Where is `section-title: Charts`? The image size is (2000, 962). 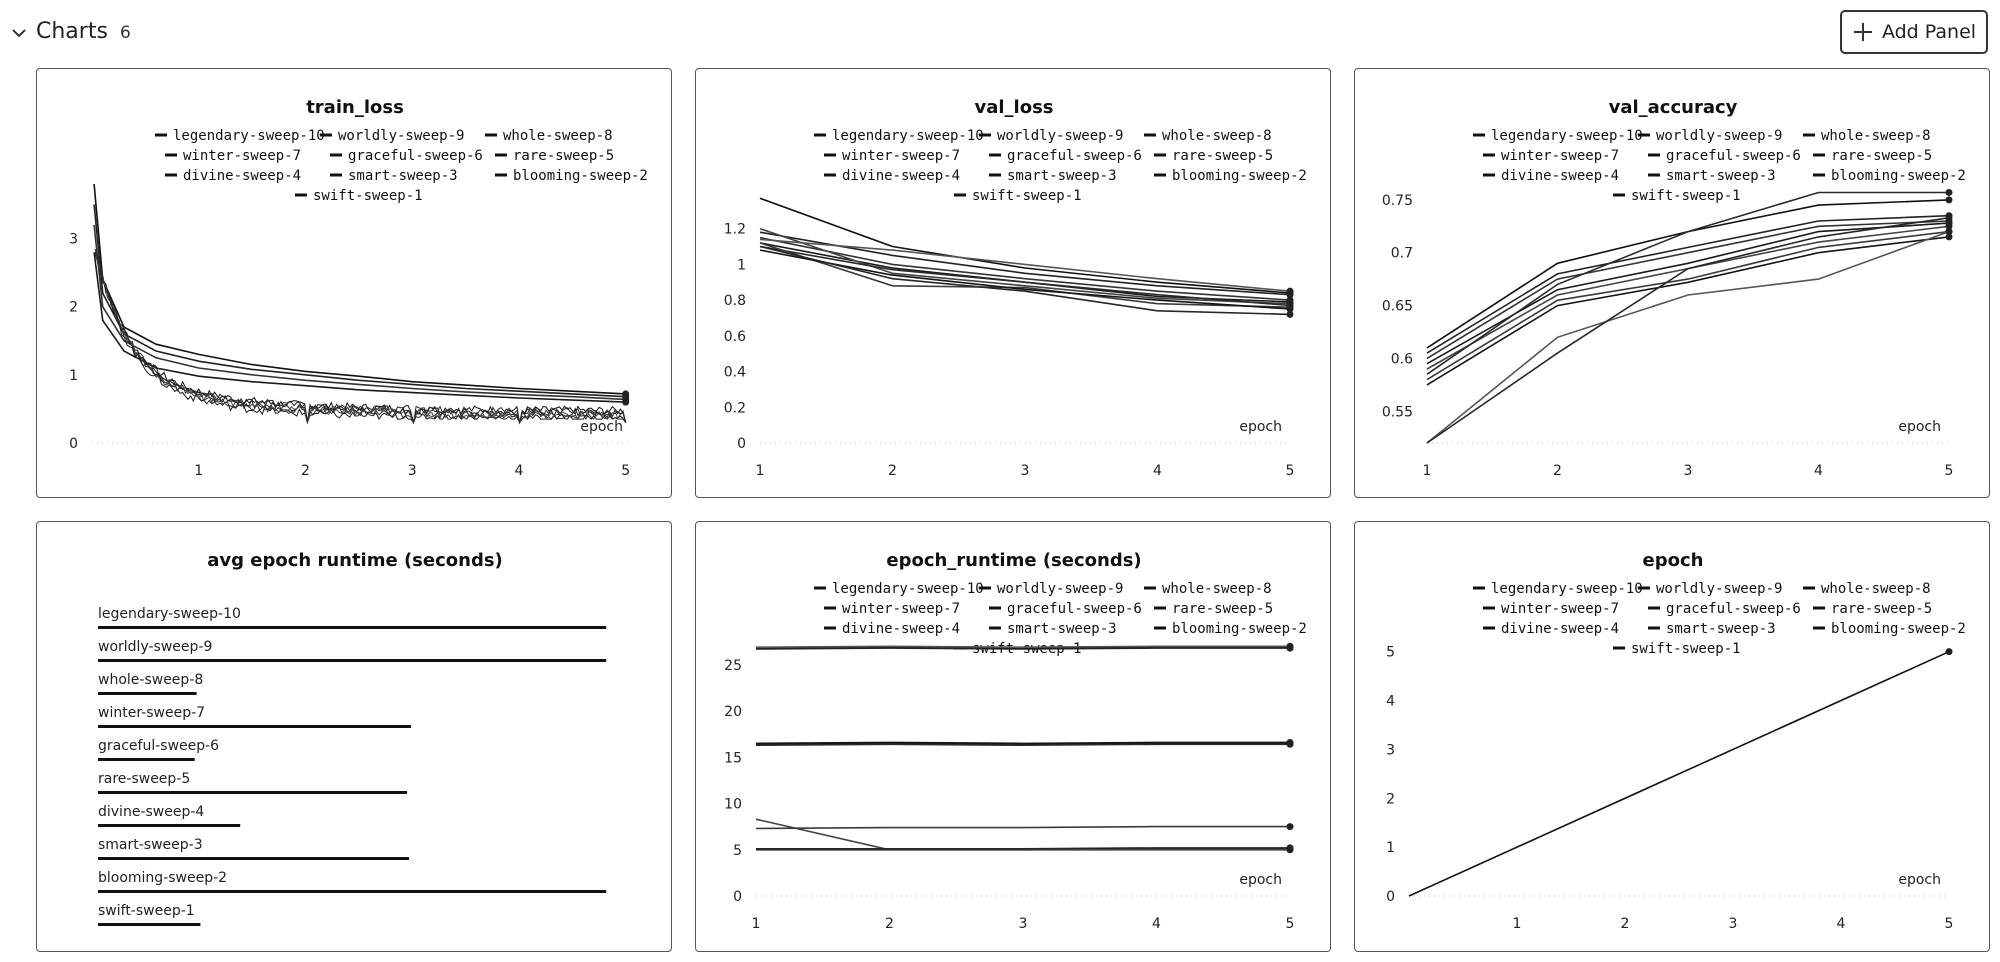
section-title: Charts is located at coordinates (72, 31).